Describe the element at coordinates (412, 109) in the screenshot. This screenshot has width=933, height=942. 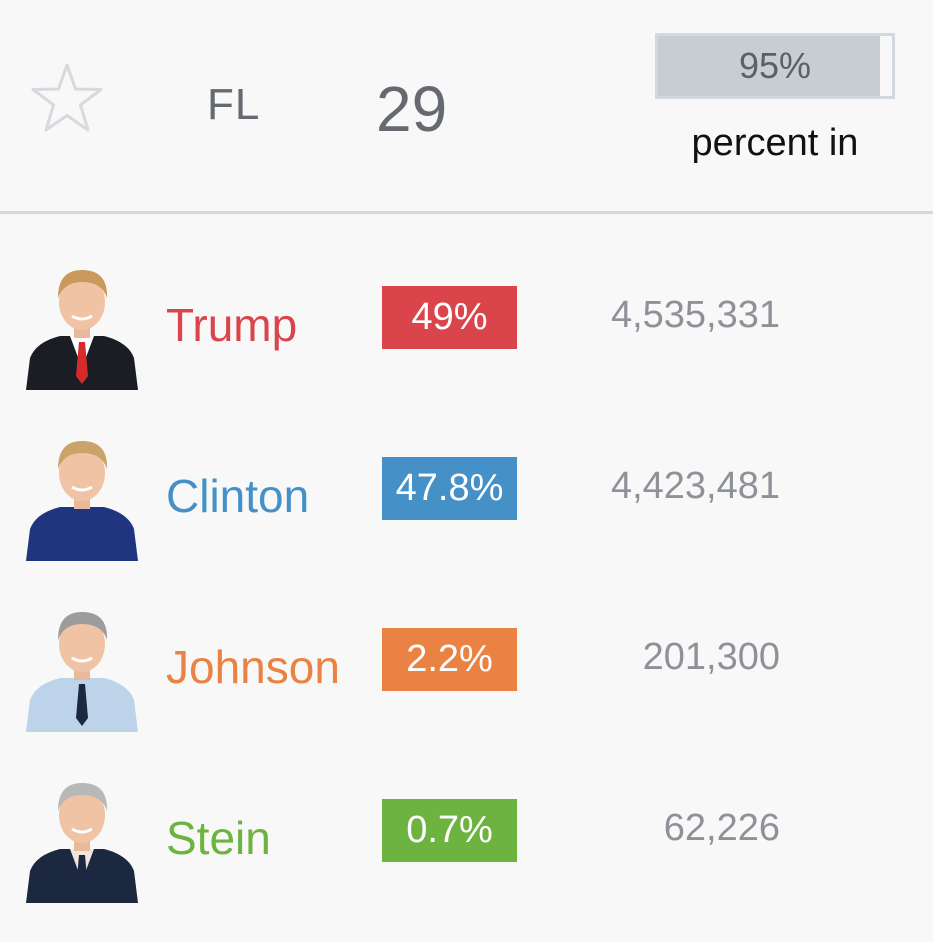
I see `electoral-votes: 29` at that location.